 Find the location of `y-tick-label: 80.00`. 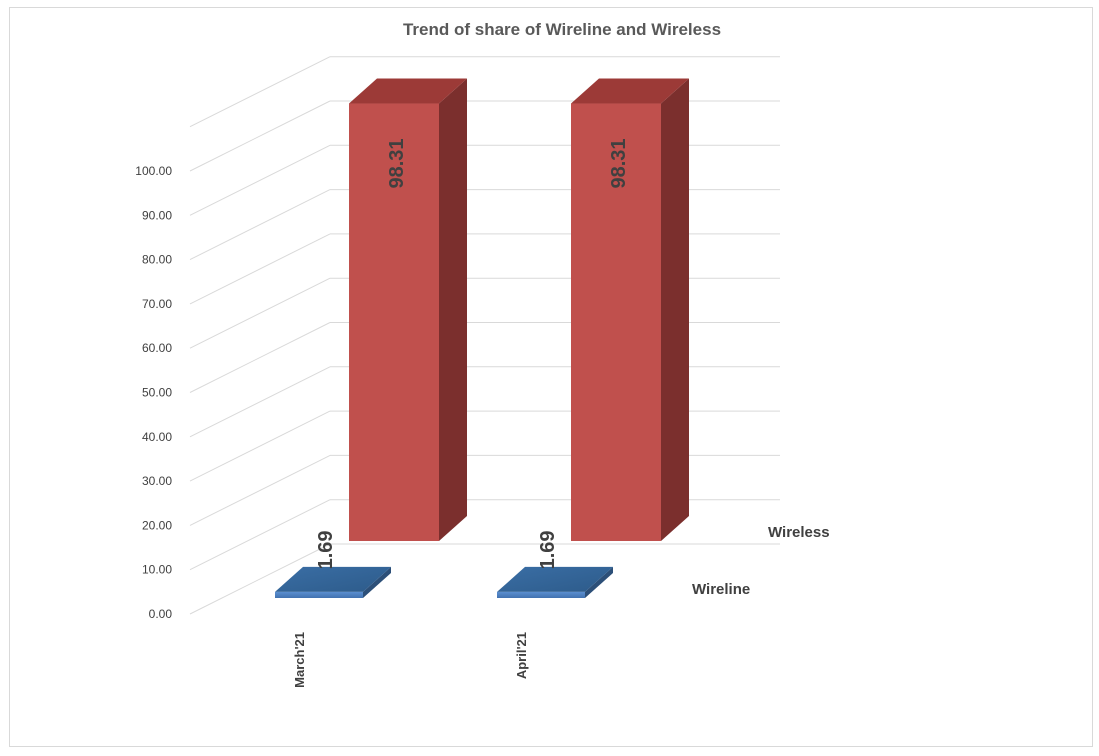

y-tick-label: 80.00 is located at coordinates (157, 260).